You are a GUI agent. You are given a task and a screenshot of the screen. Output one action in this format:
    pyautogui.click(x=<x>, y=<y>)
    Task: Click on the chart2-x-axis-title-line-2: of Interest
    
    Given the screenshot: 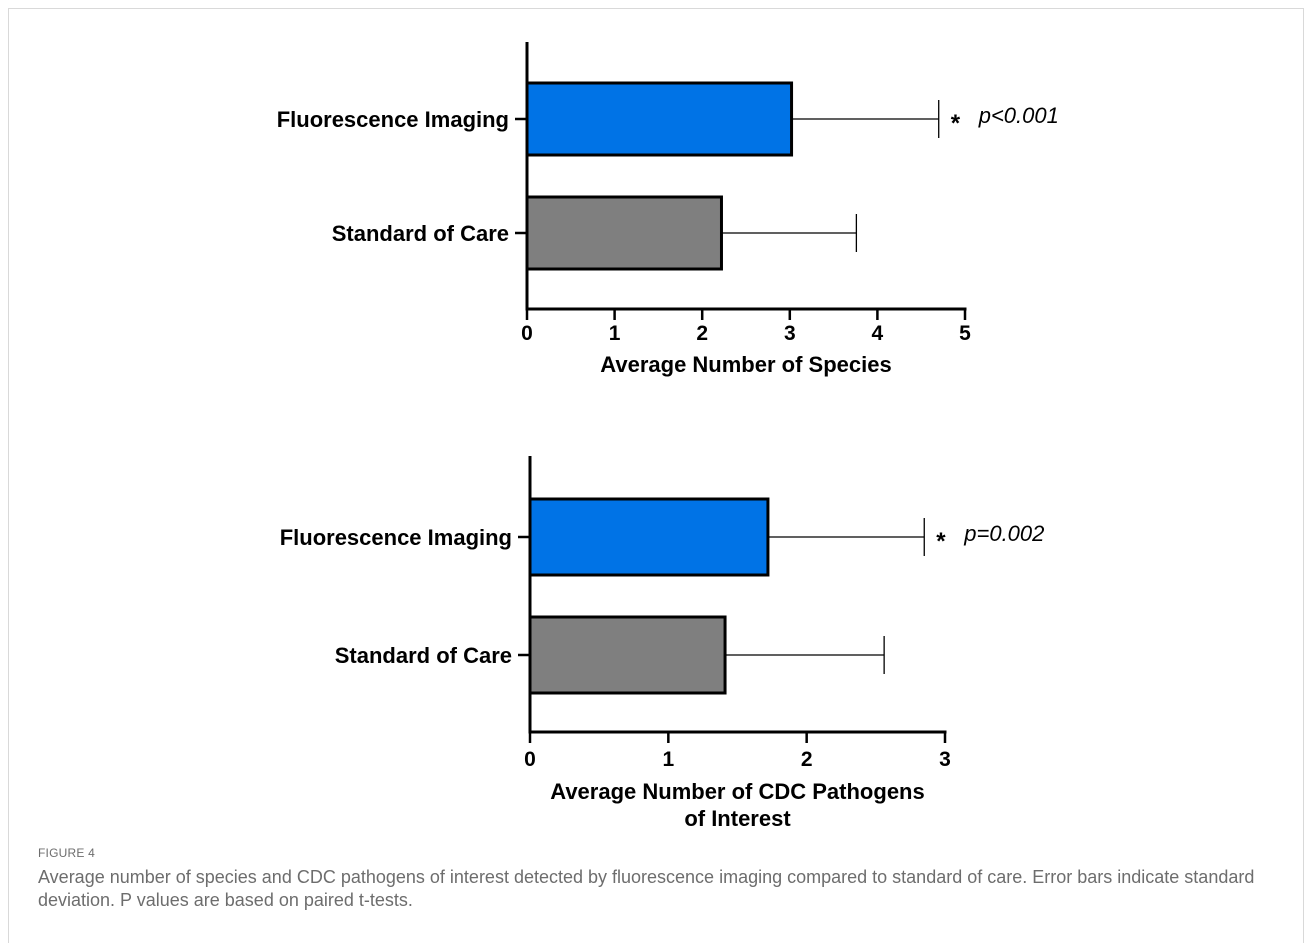 What is the action you would take?
    pyautogui.click(x=737, y=818)
    